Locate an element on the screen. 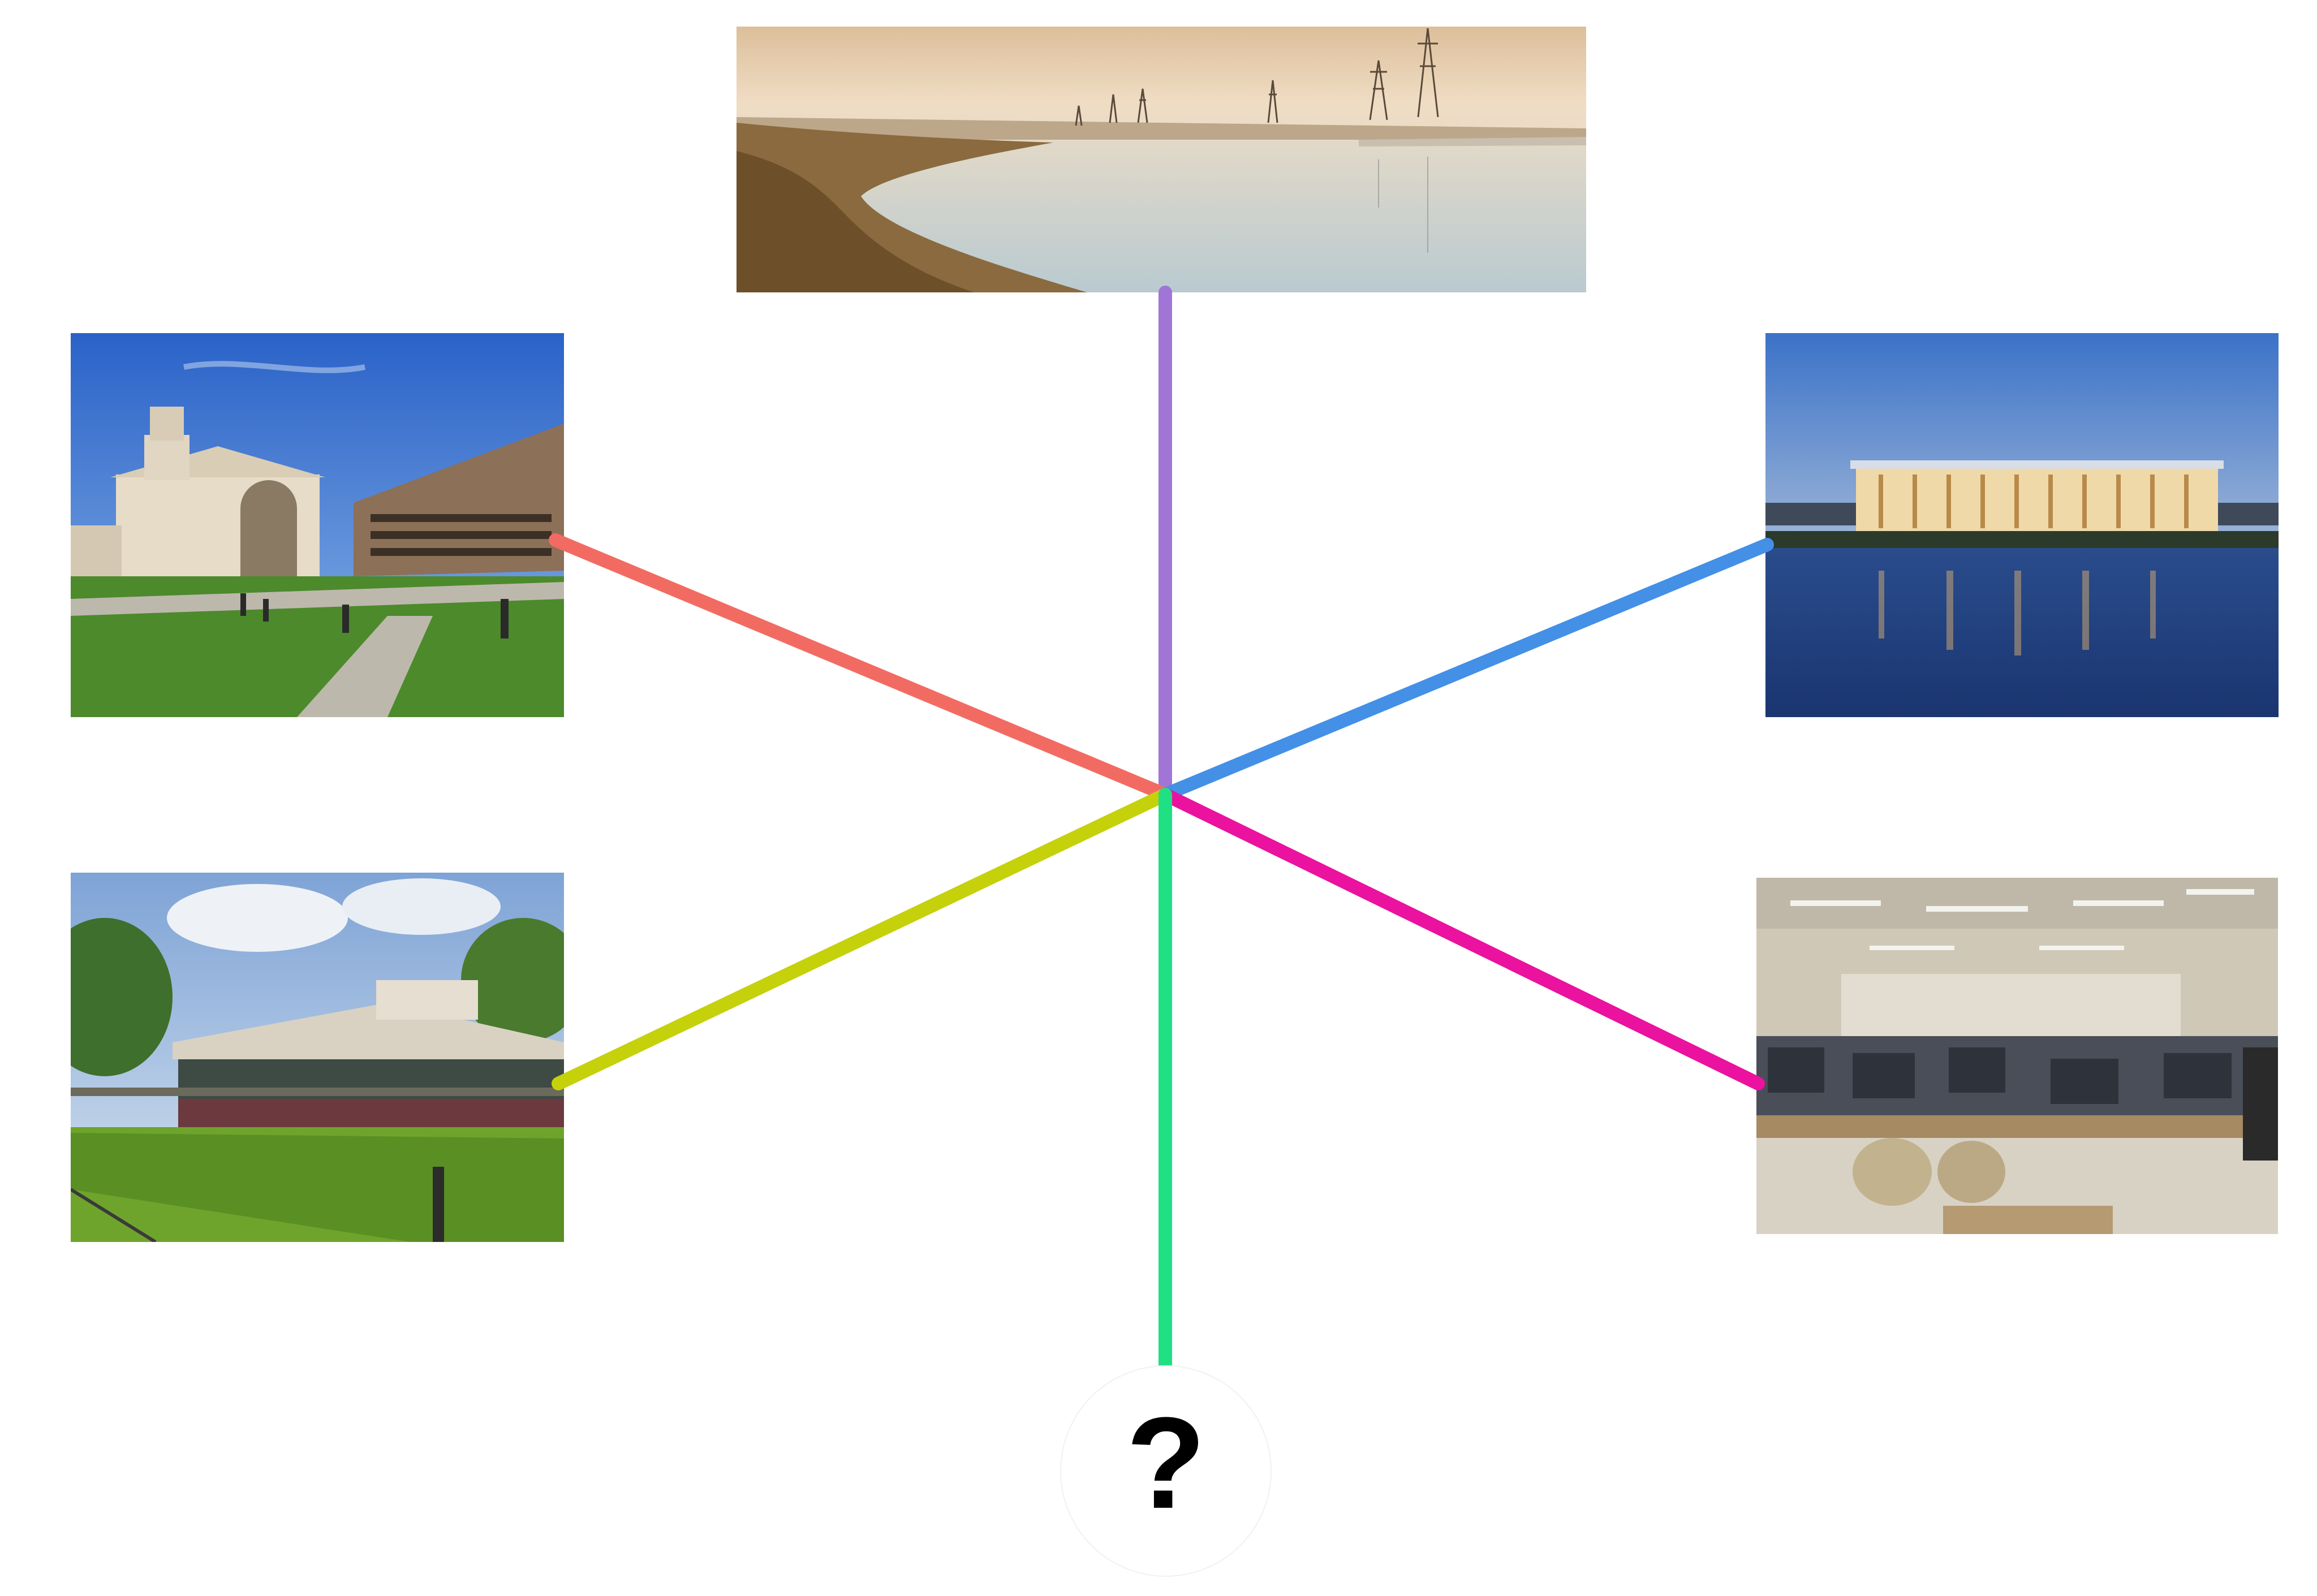  unknown-node: ? is located at coordinates (1166, 1471).